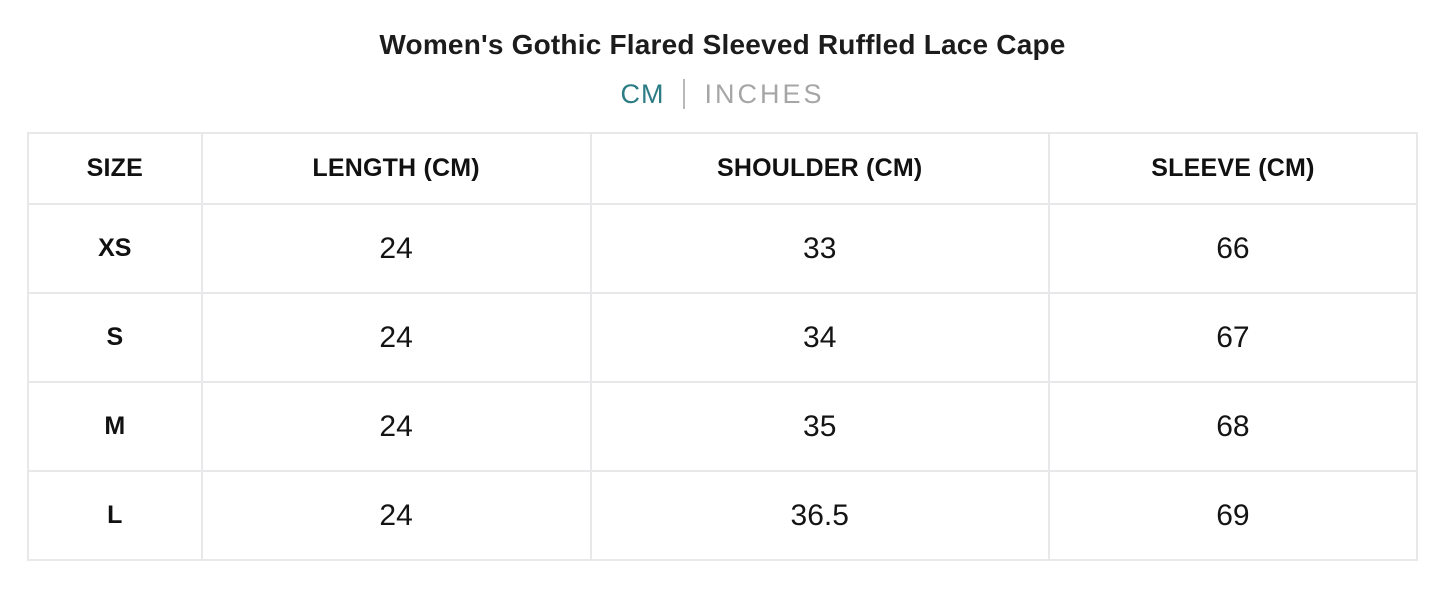  I want to click on unit-toggle: CM INCHES, so click(722, 94).